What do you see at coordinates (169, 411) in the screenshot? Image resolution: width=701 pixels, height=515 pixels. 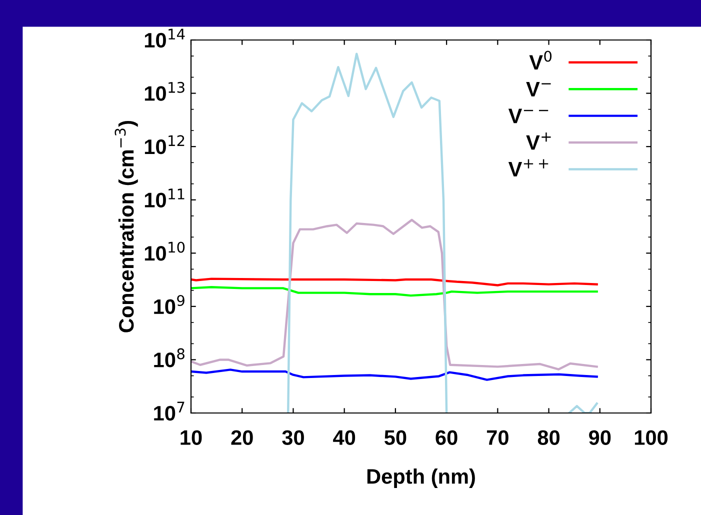 I see `y-tick-label: 10$^{7}$` at bounding box center [169, 411].